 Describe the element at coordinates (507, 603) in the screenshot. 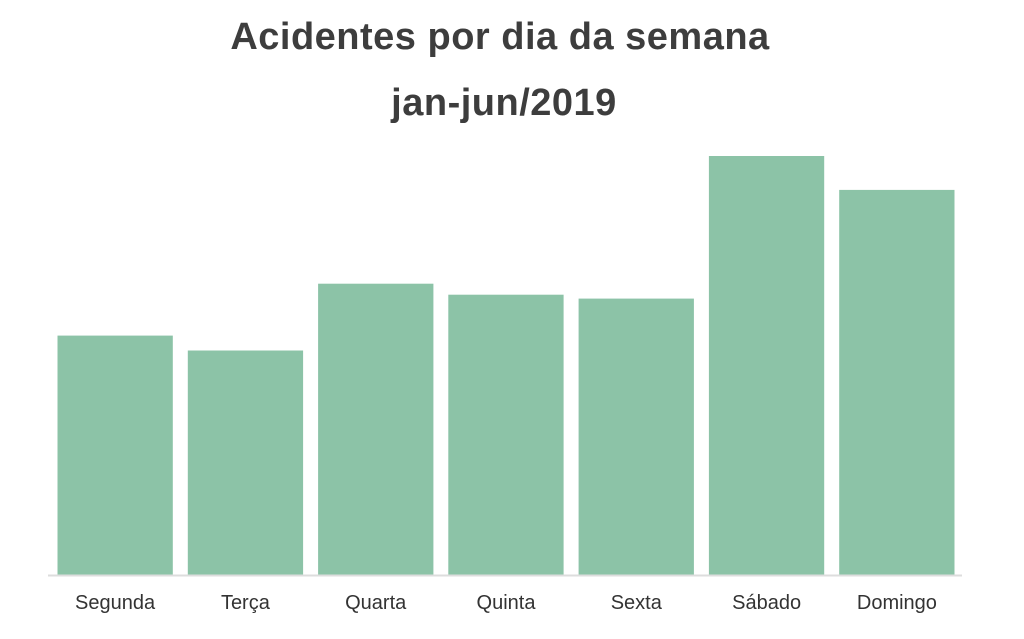

I see `x-tick-label: Quinta` at that location.